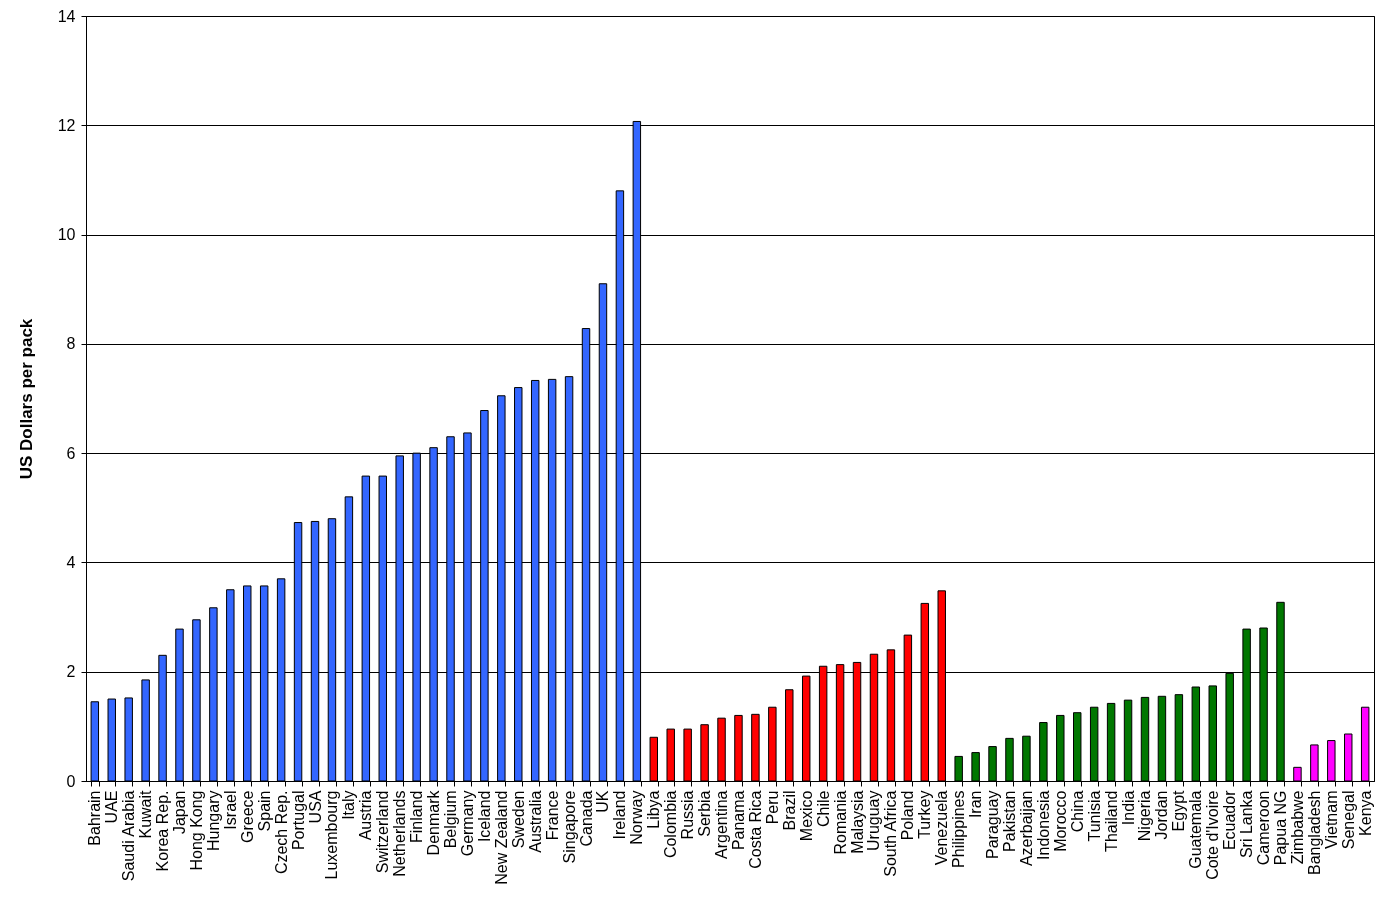  What do you see at coordinates (1196, 829) in the screenshot?
I see `x-tick-label: Guatemala` at bounding box center [1196, 829].